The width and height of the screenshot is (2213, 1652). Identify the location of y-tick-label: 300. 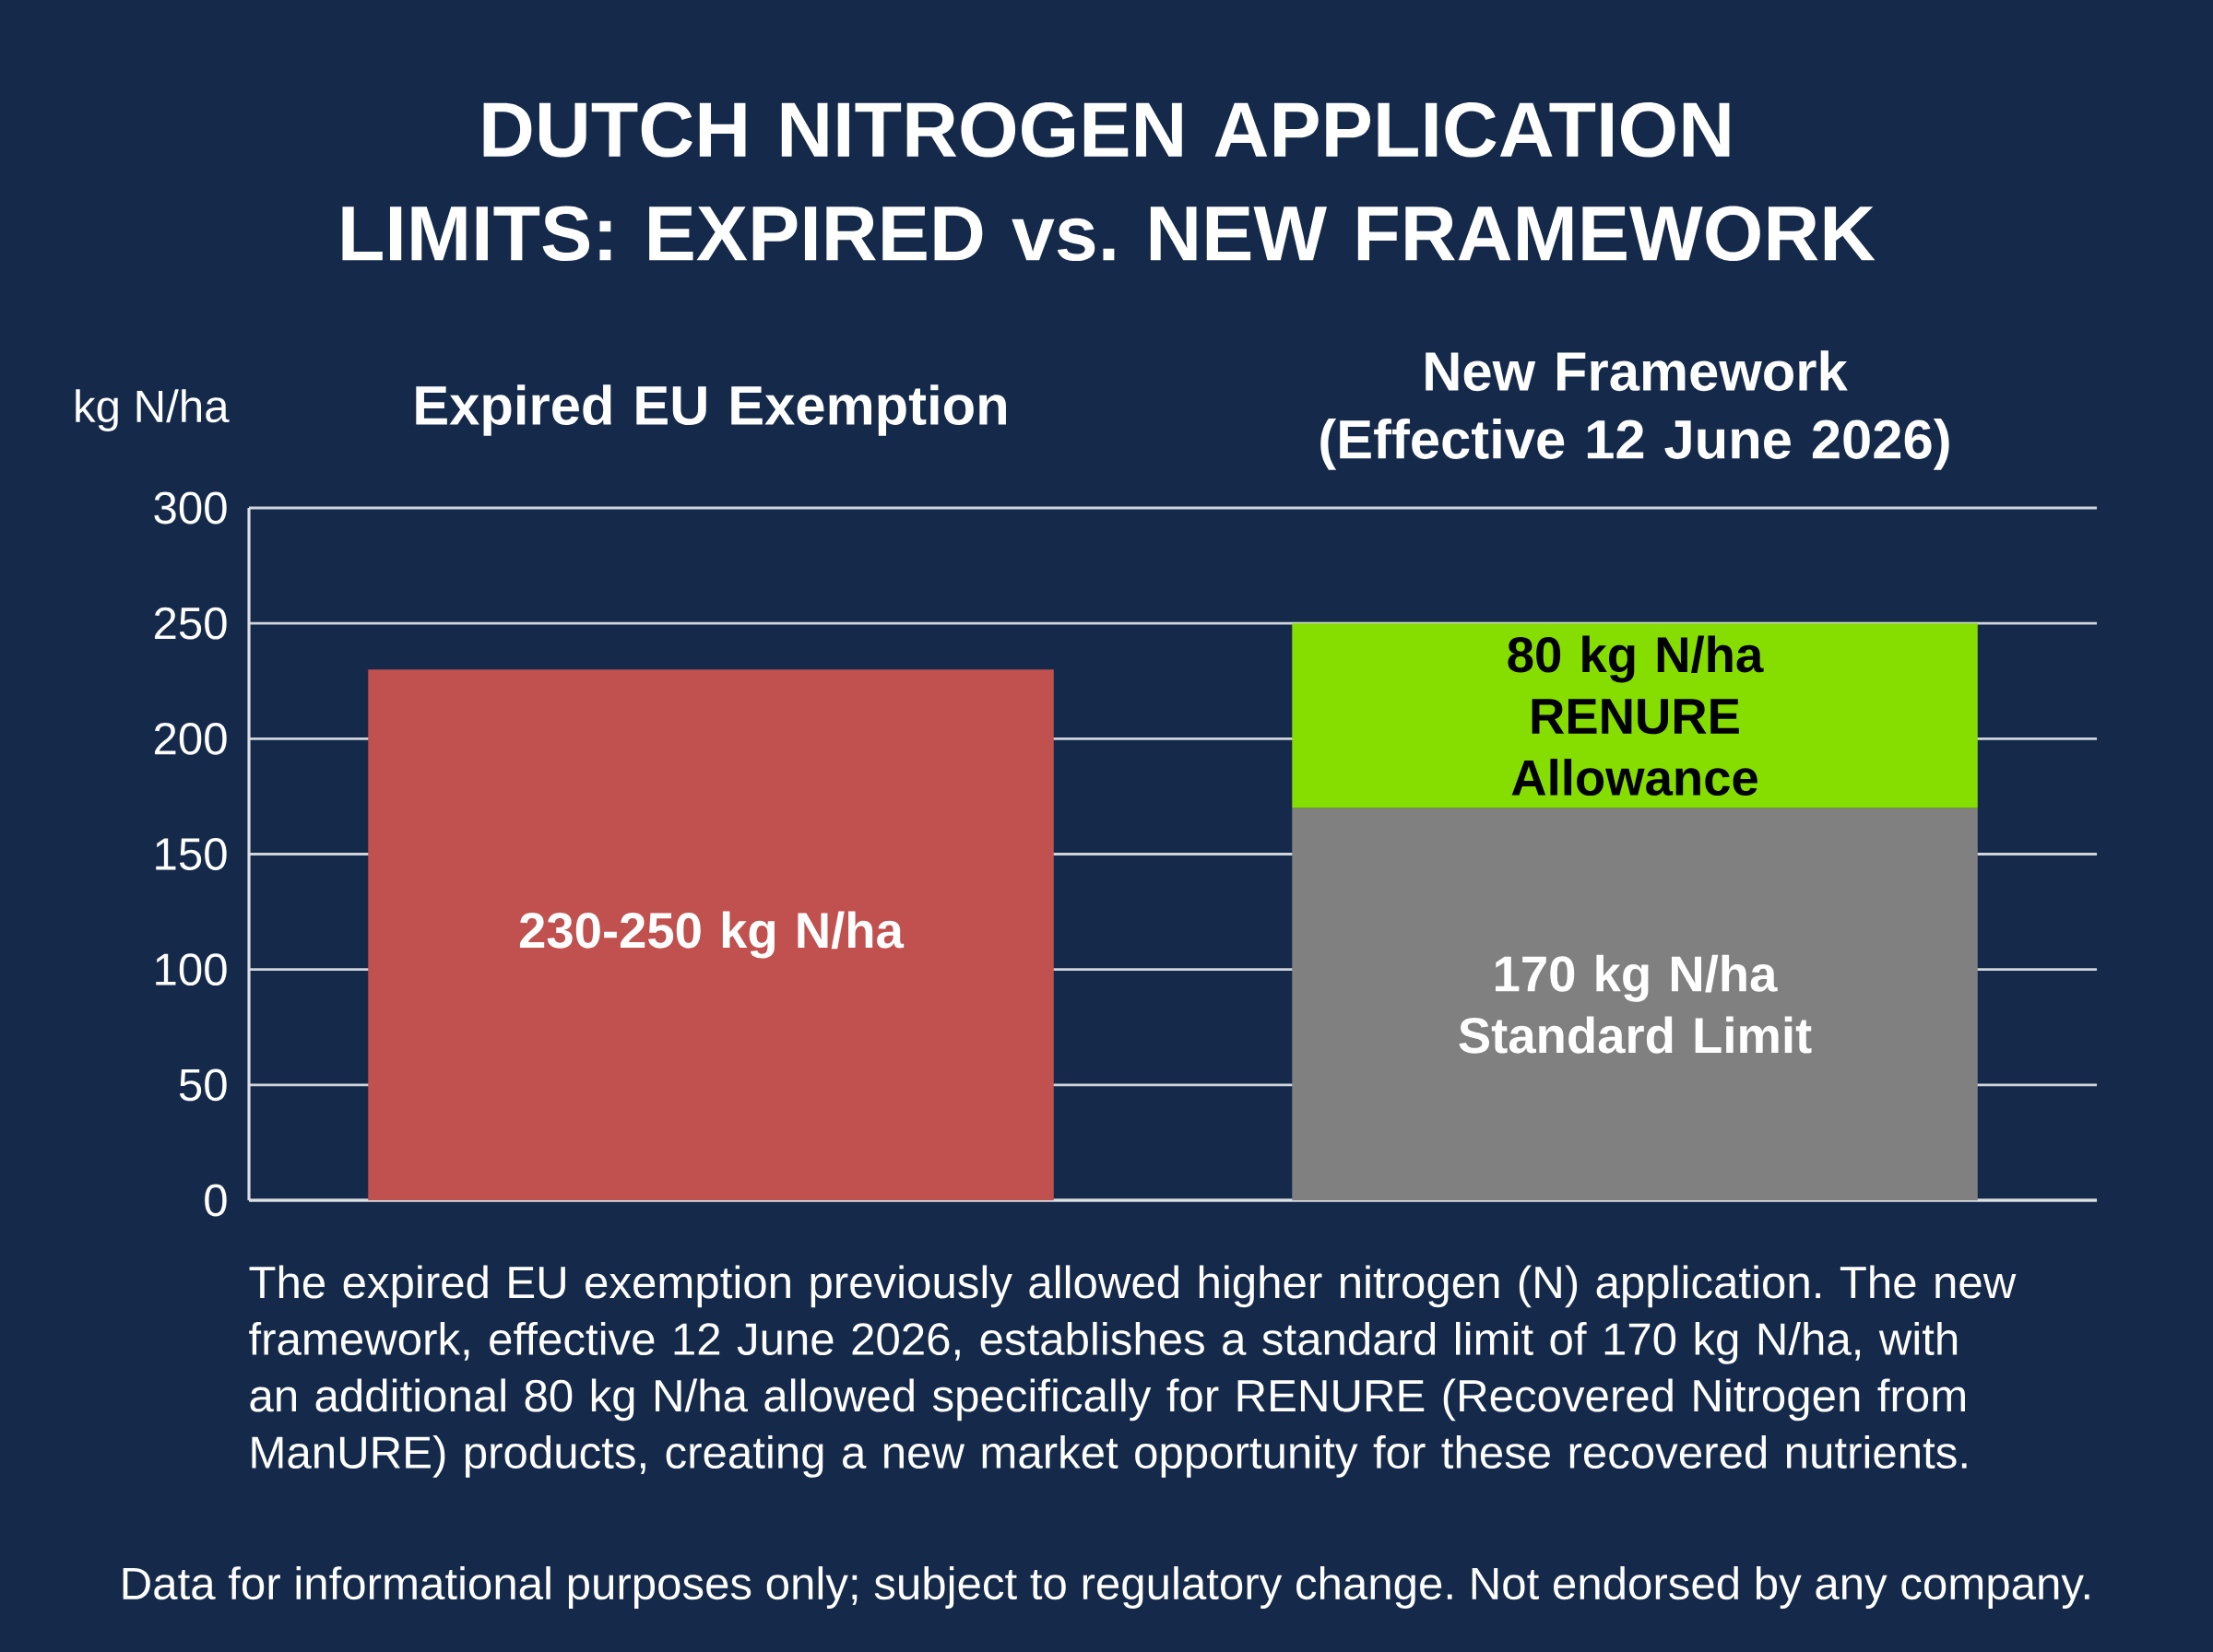
(190, 508).